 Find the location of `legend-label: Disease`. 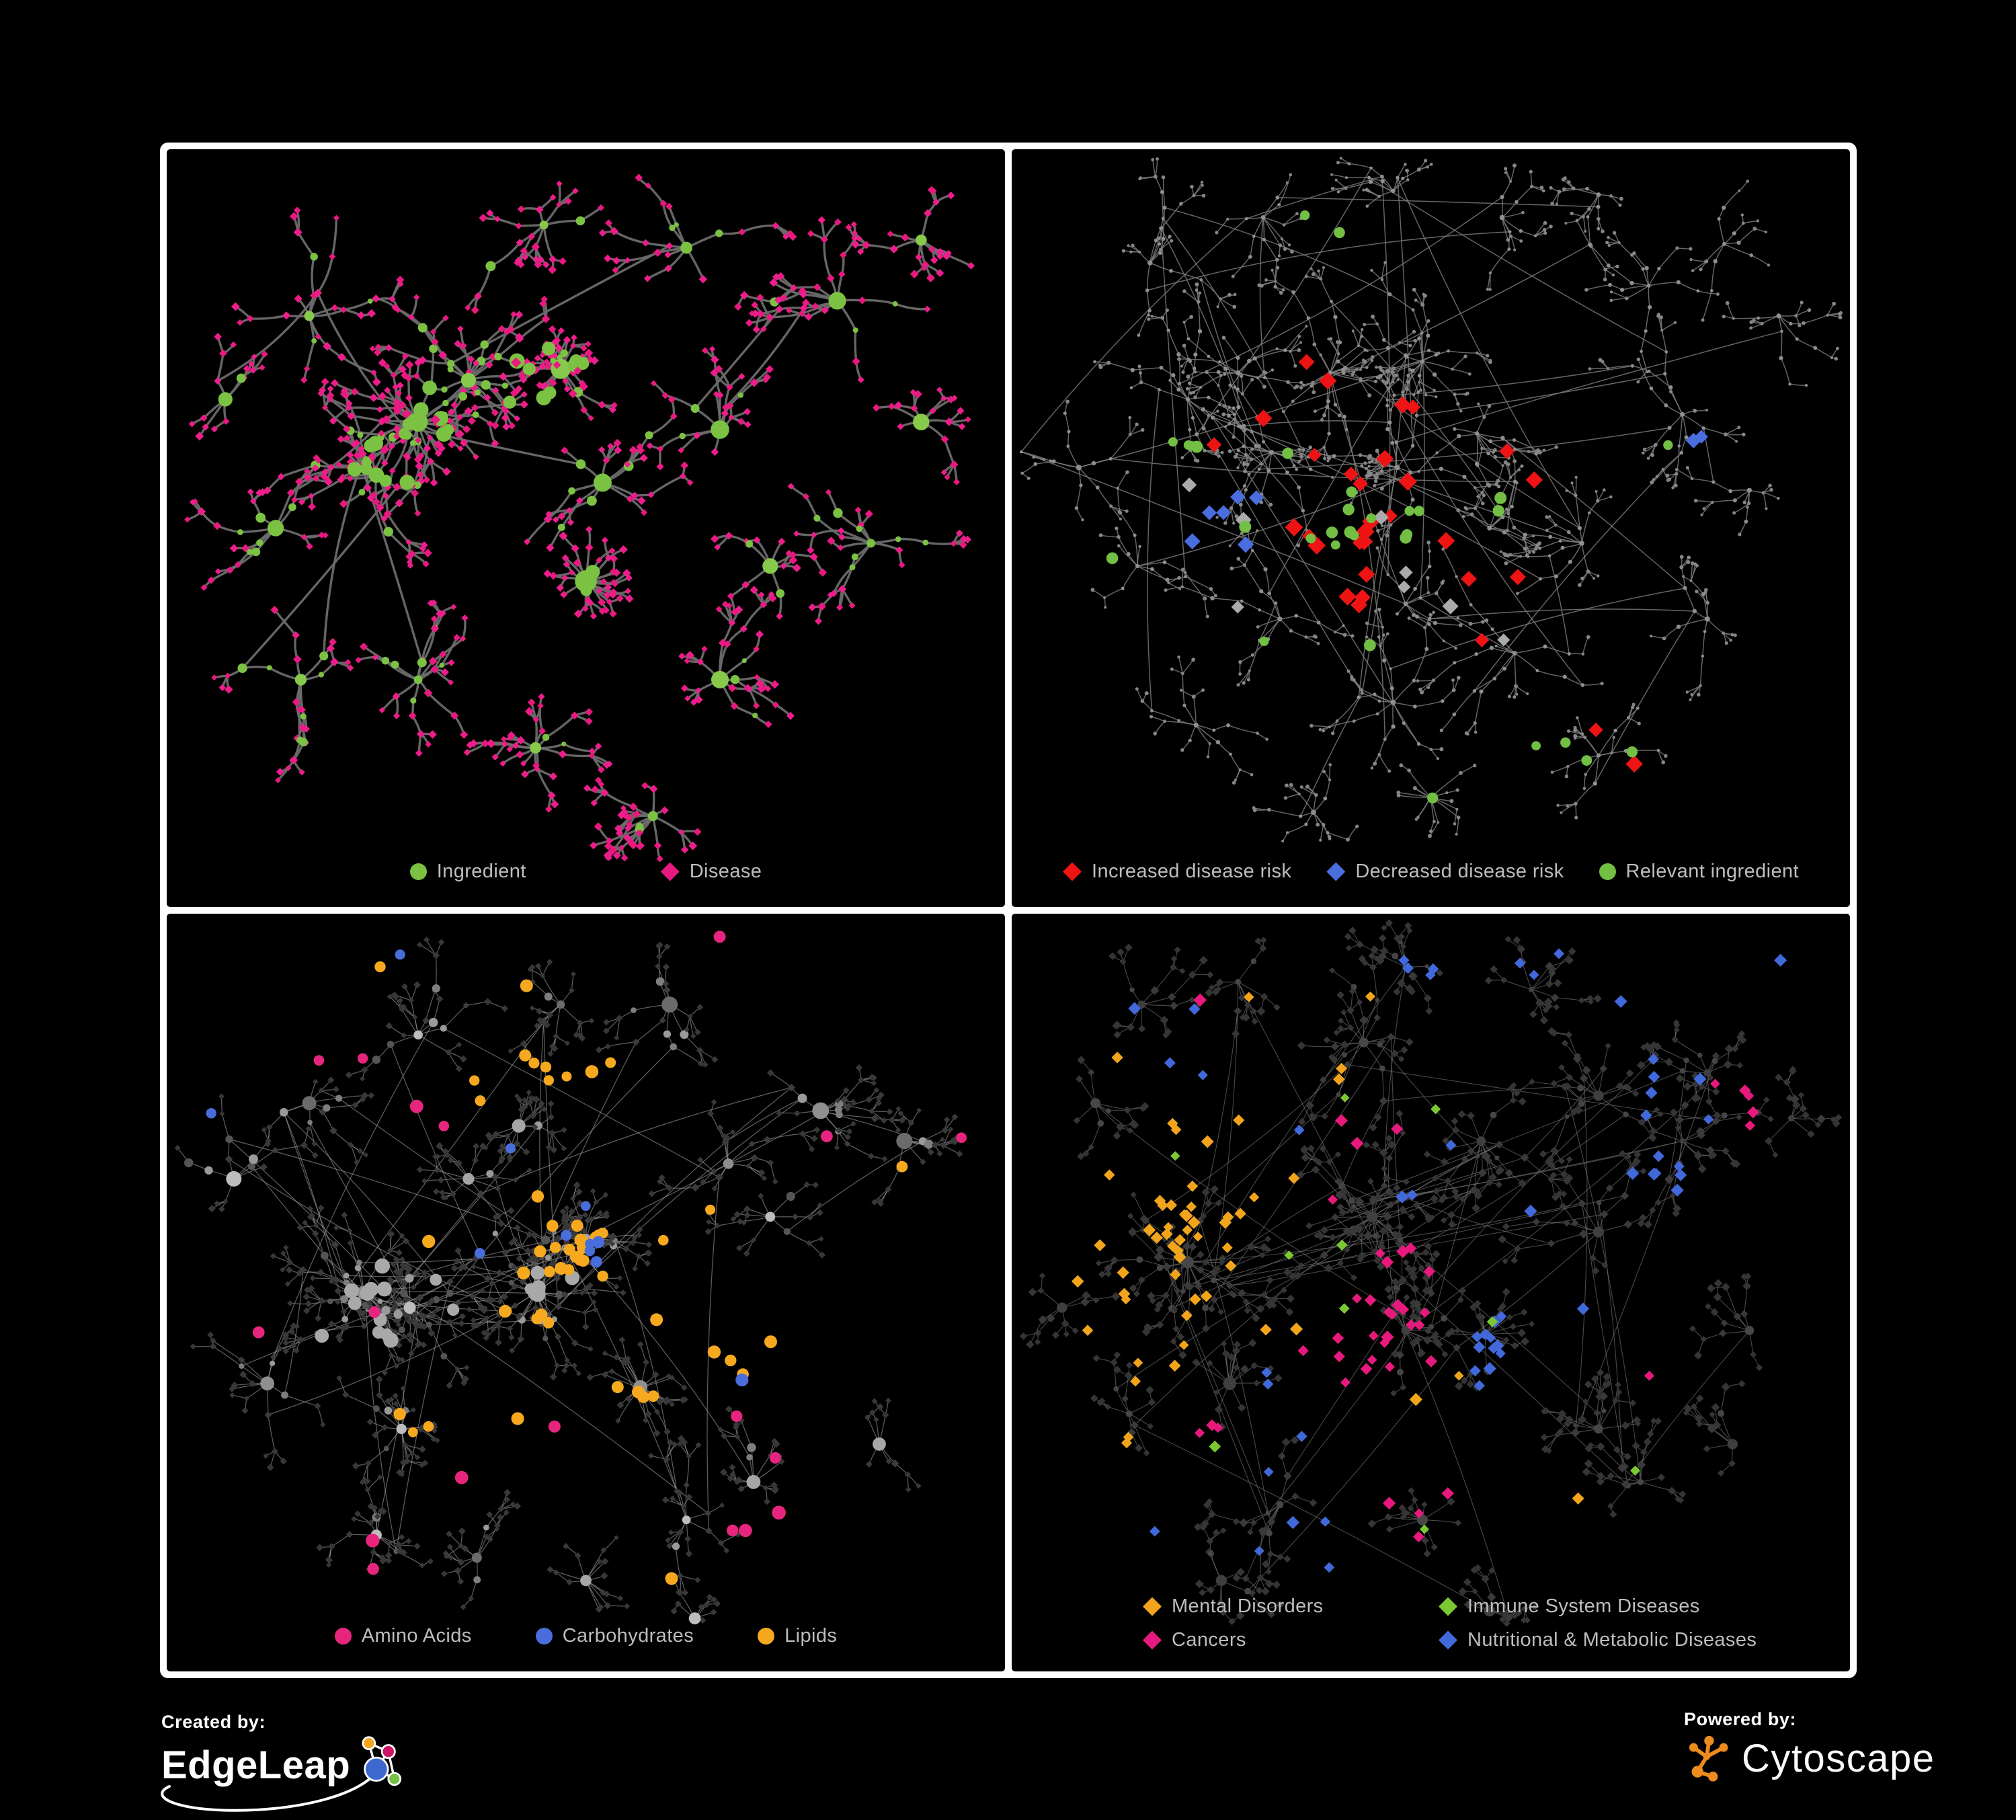

legend-label: Disease is located at coordinates (725, 871).